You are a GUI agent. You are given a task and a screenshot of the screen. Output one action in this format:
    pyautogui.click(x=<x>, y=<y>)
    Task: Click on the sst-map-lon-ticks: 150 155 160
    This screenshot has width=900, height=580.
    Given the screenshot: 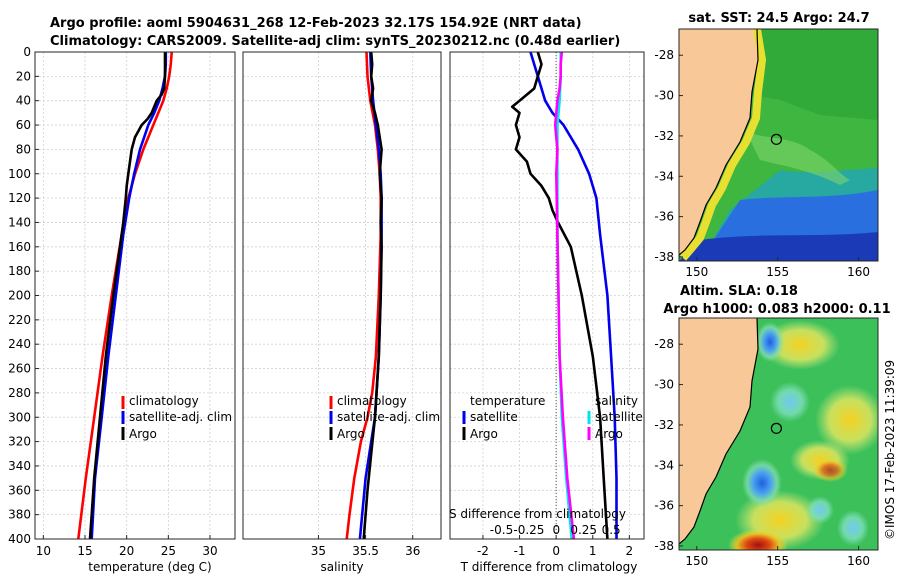 What is the action you would take?
    pyautogui.click(x=777, y=268)
    